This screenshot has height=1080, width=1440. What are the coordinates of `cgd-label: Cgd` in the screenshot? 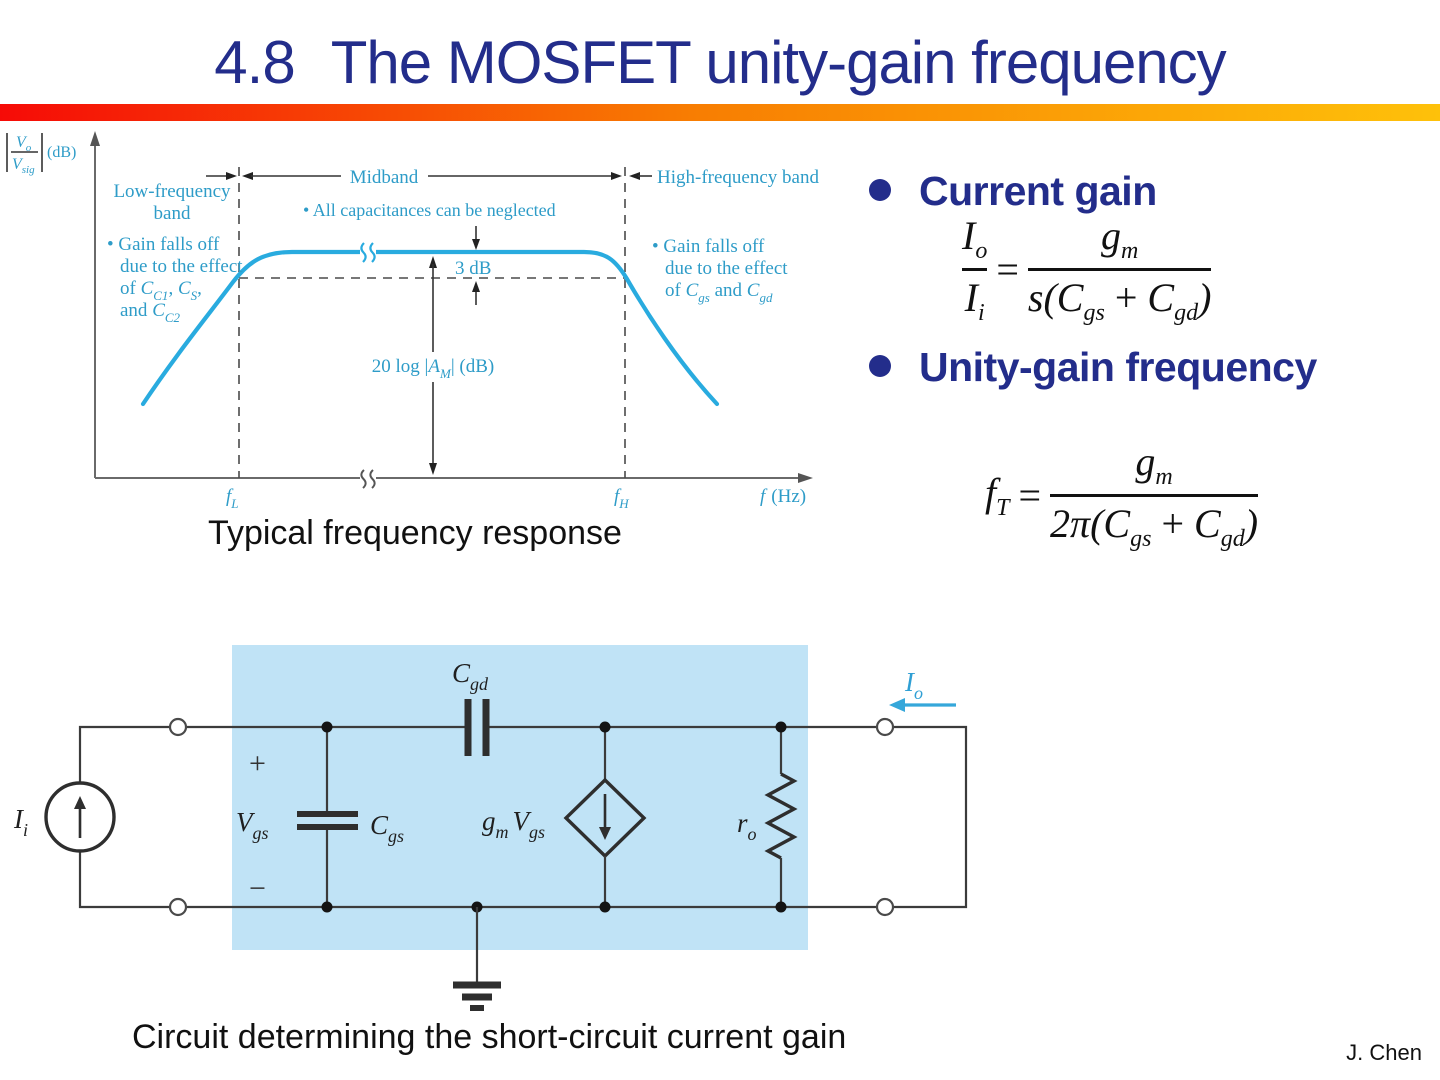 It's located at (470, 676).